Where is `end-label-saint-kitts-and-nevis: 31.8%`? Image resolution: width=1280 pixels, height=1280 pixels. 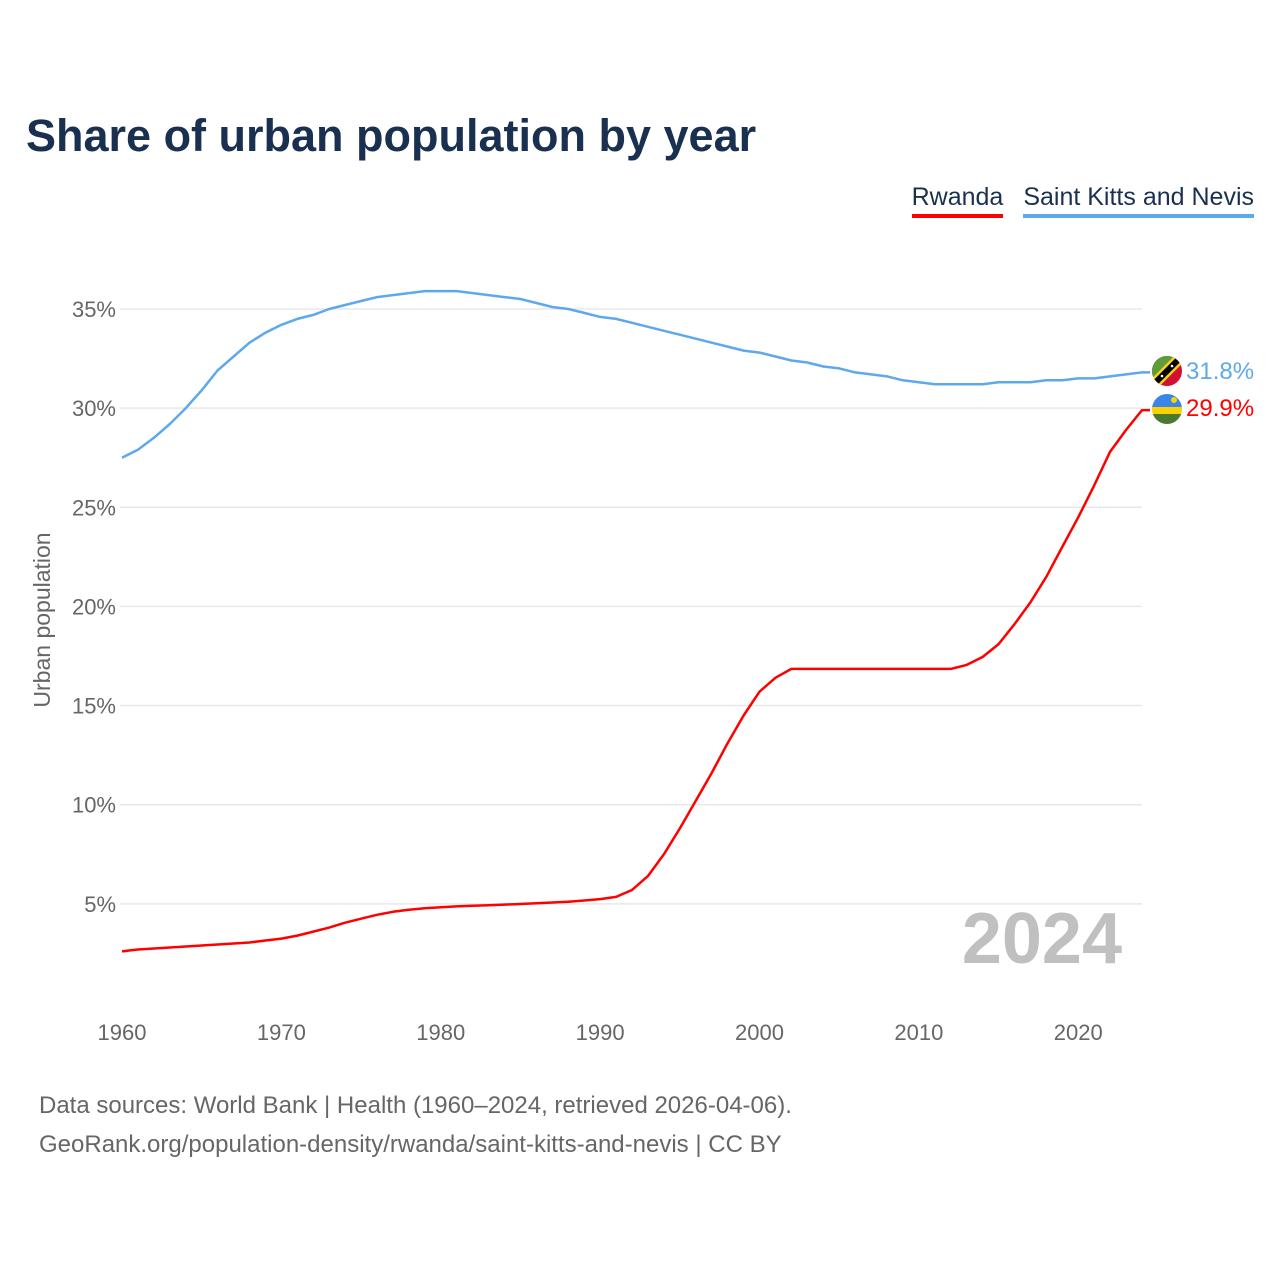
end-label-saint-kitts-and-nevis: 31.8% is located at coordinates (1220, 371).